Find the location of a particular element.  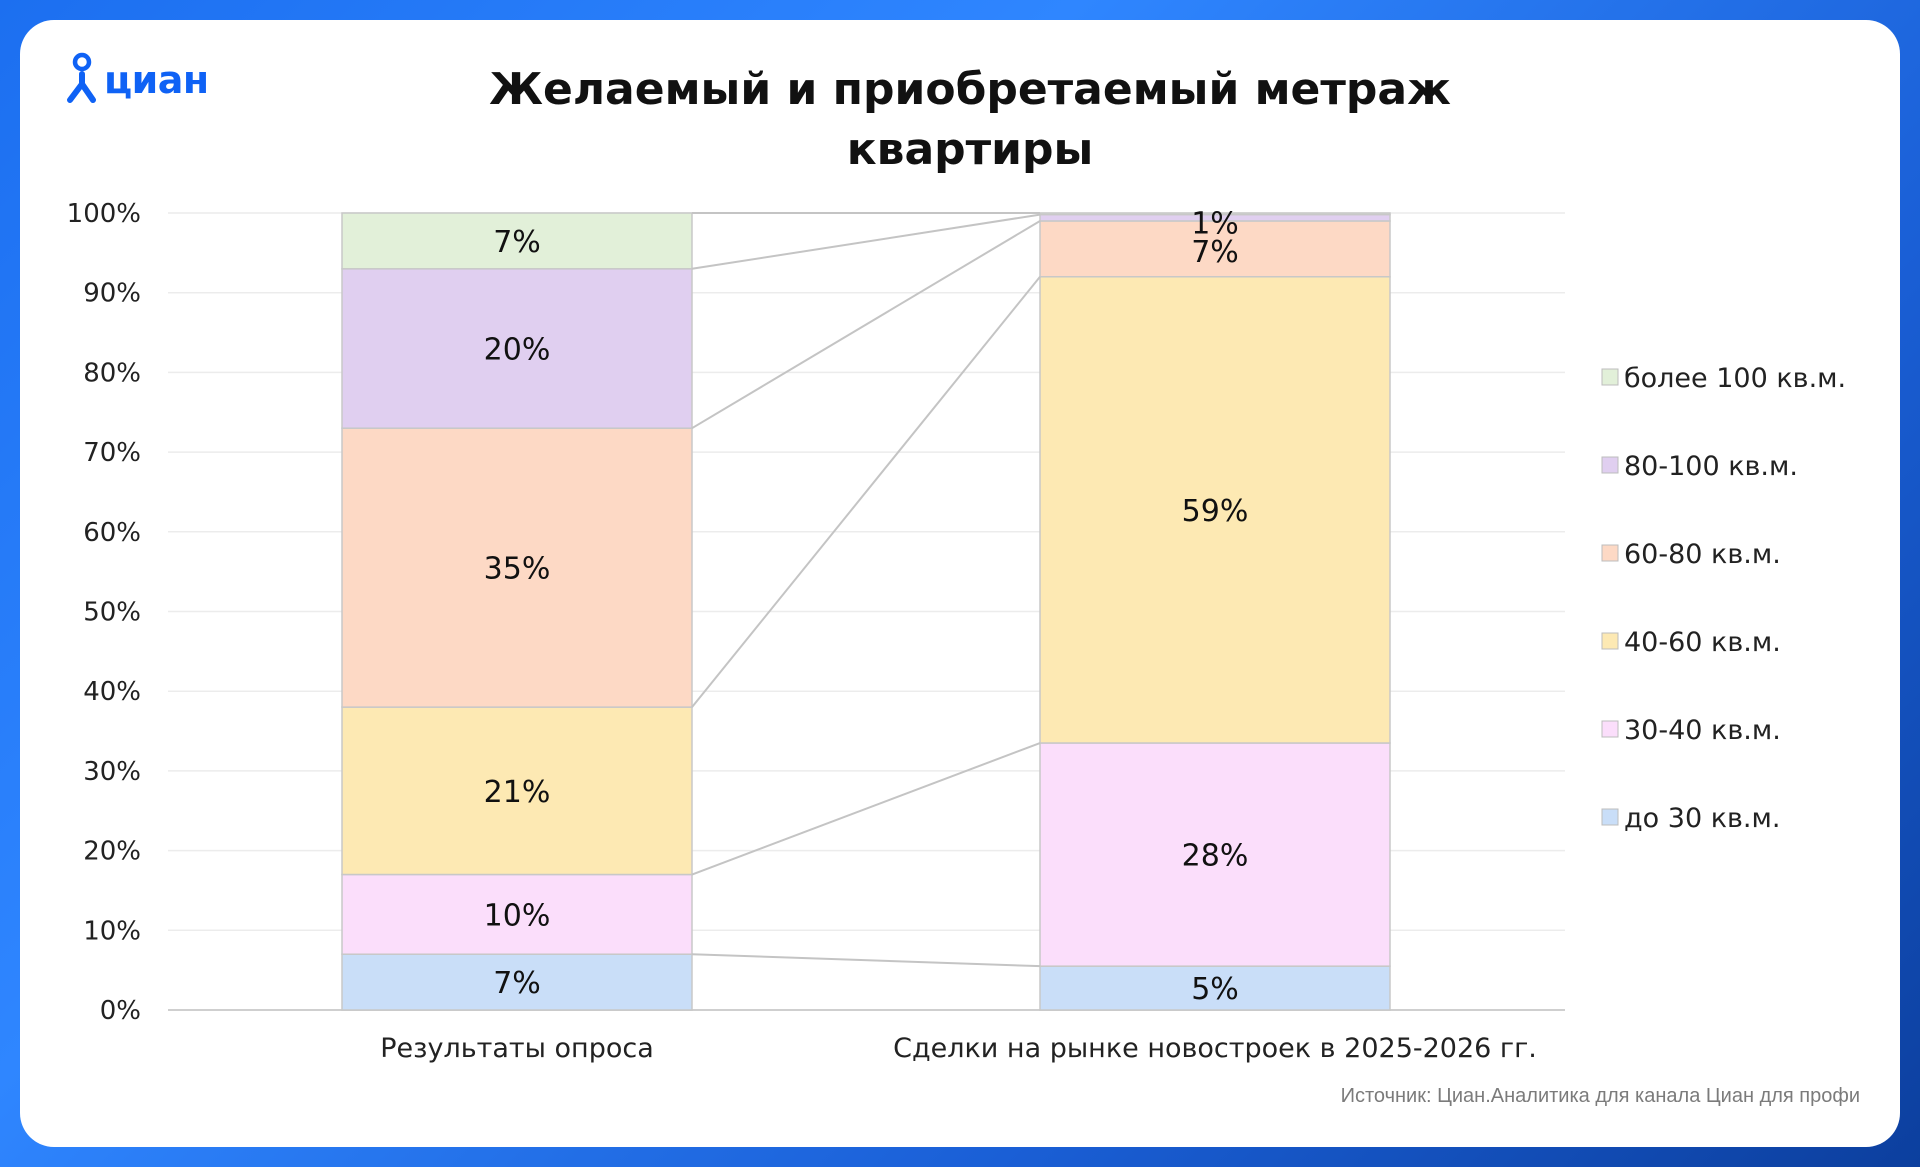

data-label: 21% is located at coordinates (517, 792).